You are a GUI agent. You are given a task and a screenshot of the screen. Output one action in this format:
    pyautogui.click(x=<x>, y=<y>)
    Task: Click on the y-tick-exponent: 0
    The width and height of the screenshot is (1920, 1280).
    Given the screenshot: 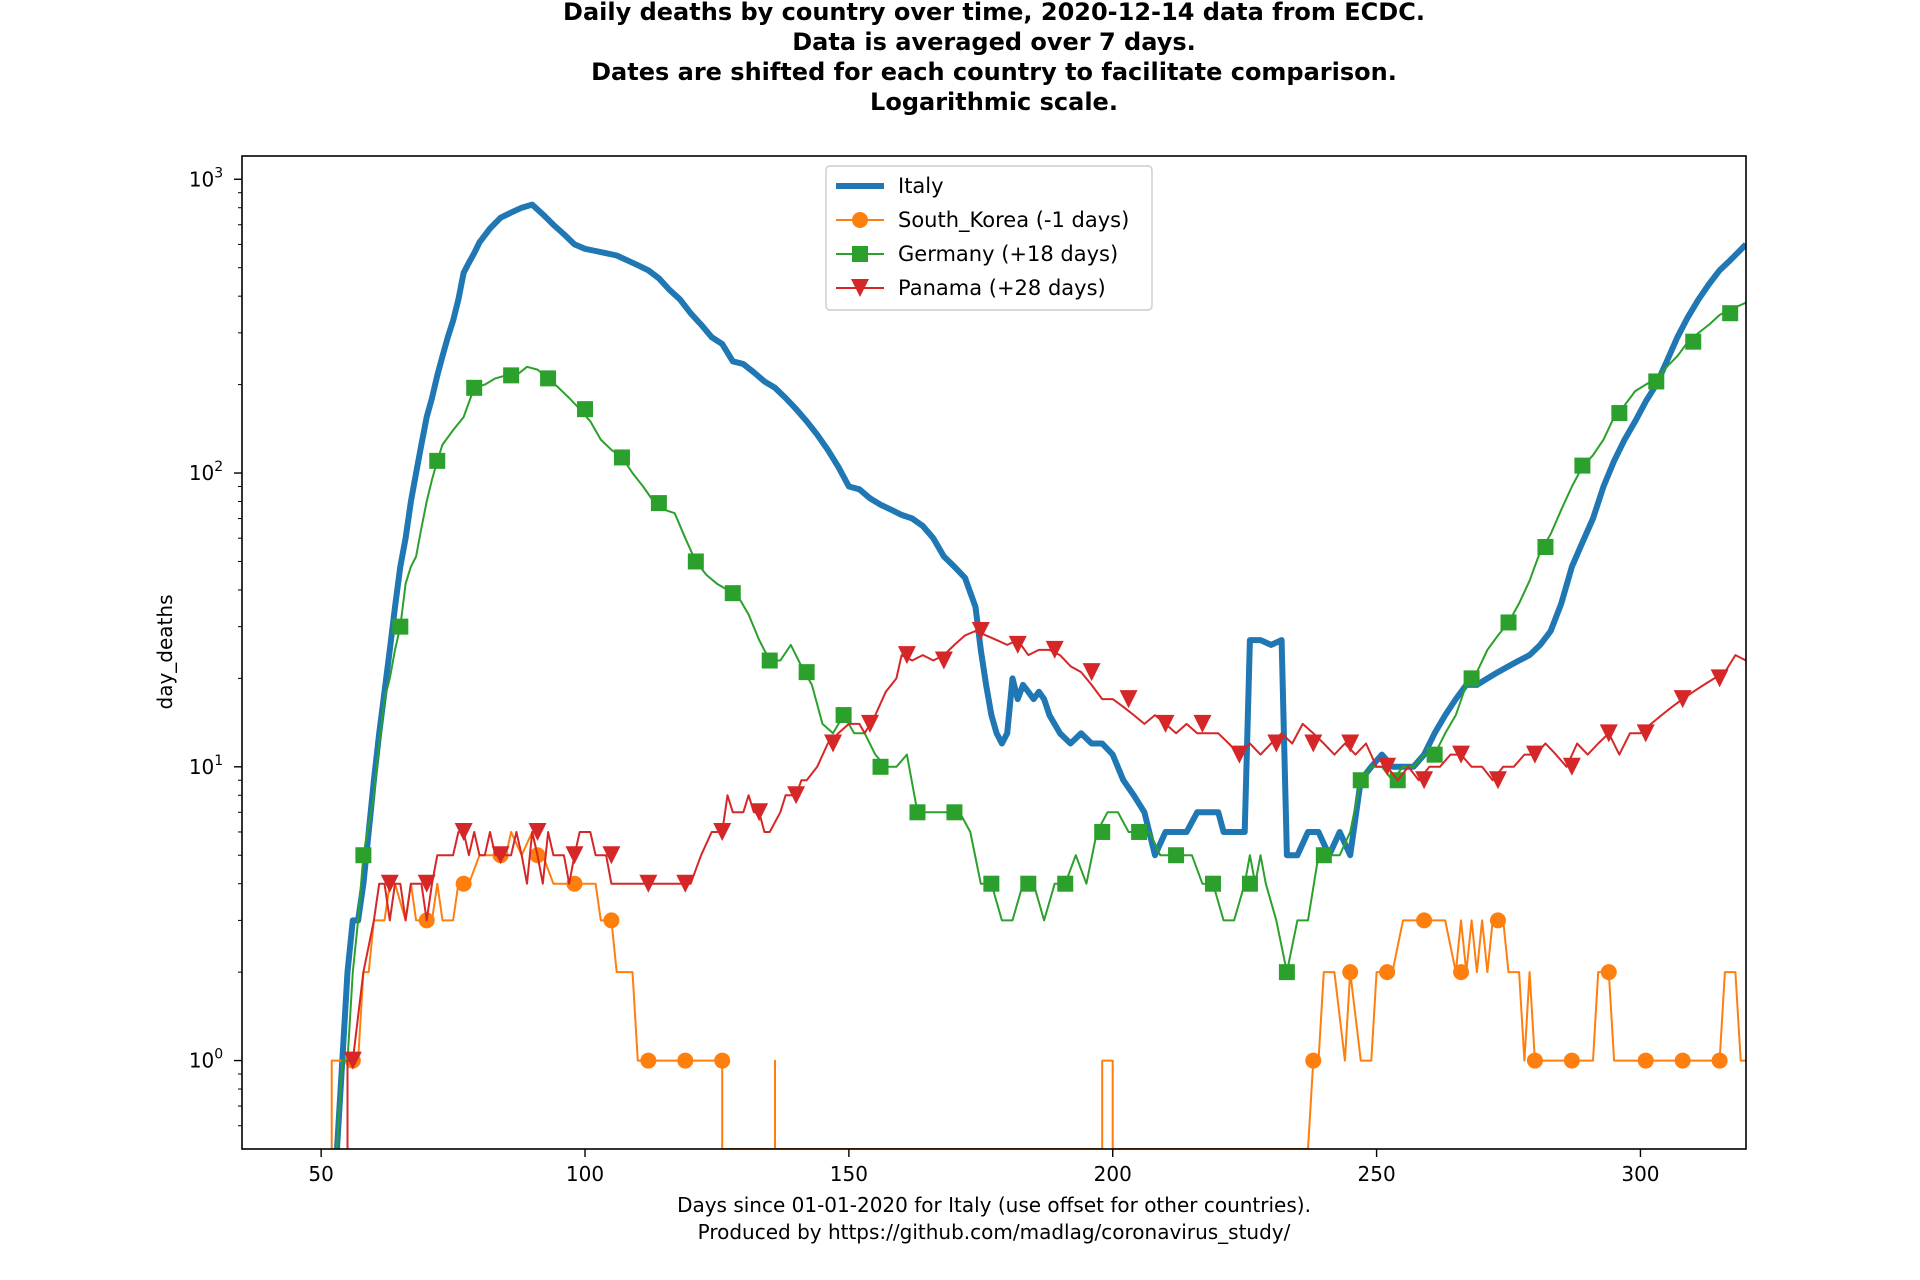 What is the action you would take?
    pyautogui.click(x=218, y=1055)
    